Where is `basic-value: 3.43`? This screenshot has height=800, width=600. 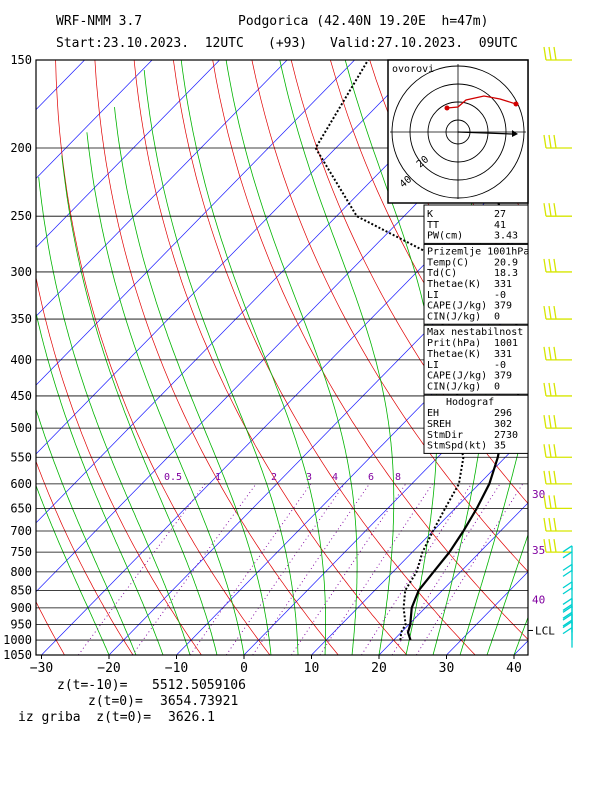 basic-value: 3.43 is located at coordinates (506, 236).